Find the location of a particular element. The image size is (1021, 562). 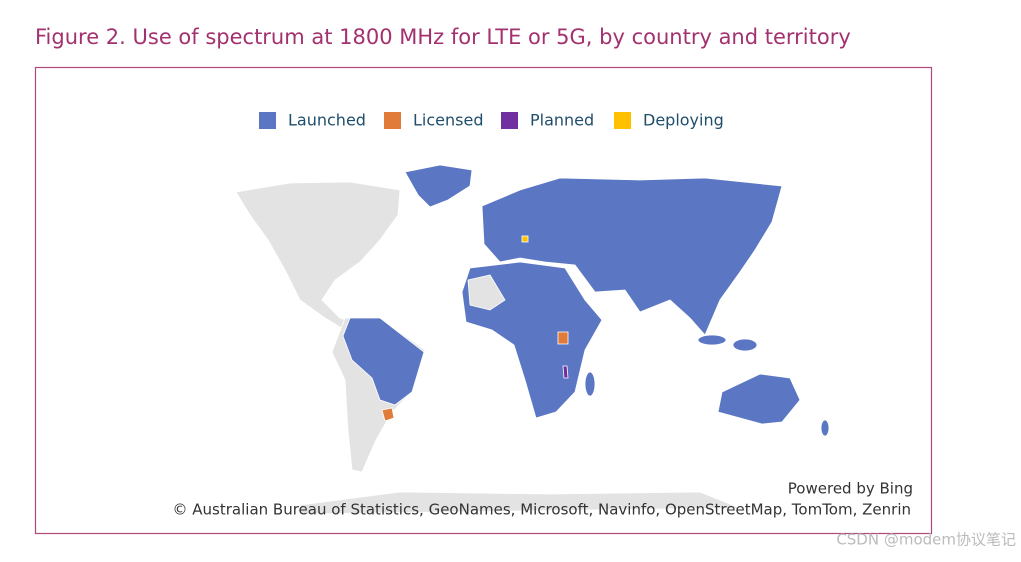

sahara-gap is located at coordinates (486, 292).